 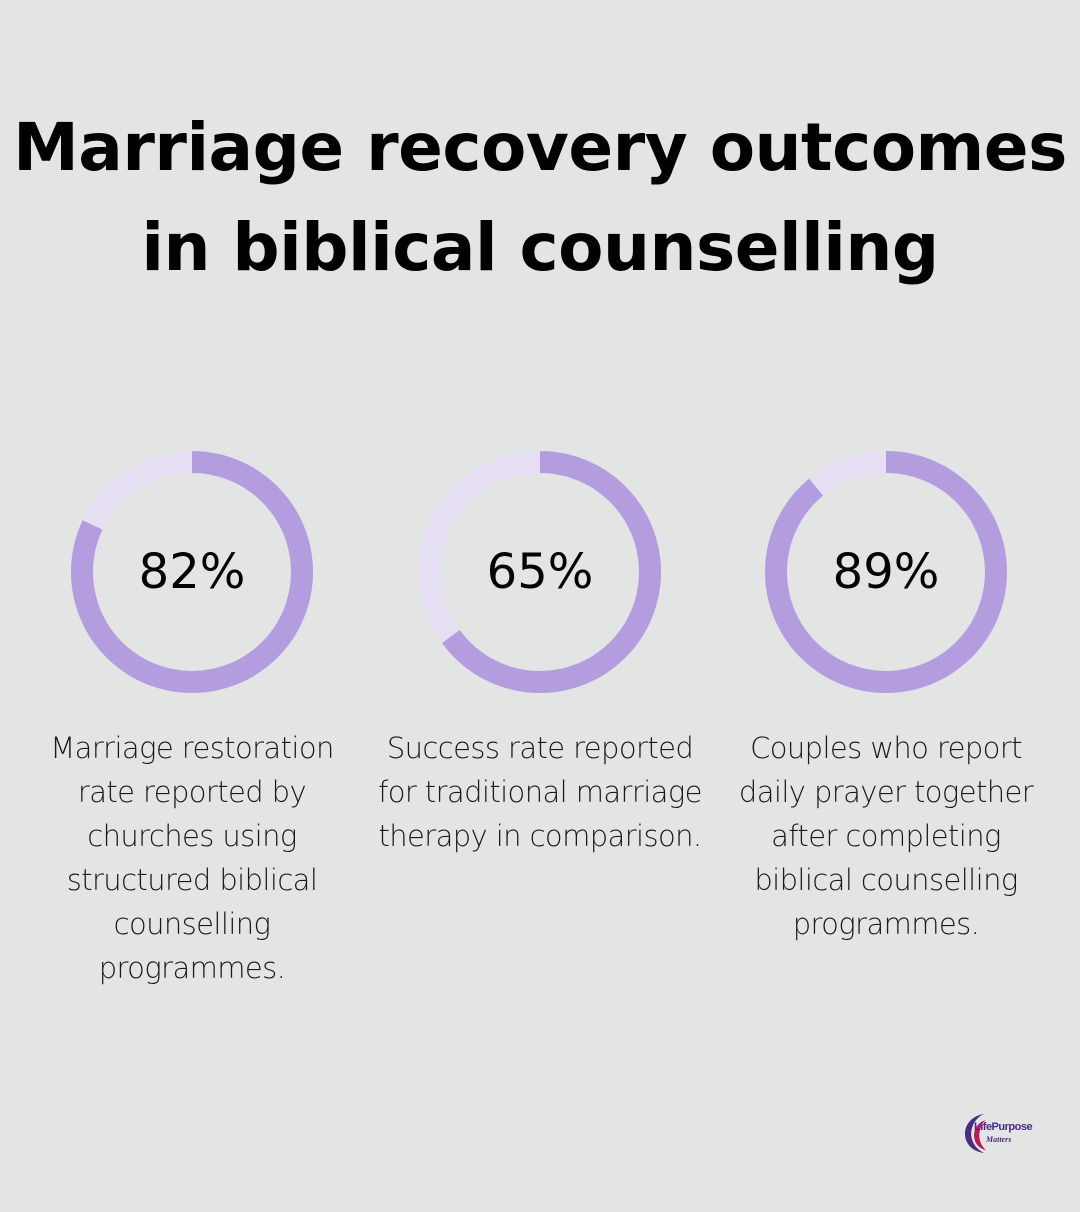 I want to click on donut-ring: 65%, so click(x=540, y=572).